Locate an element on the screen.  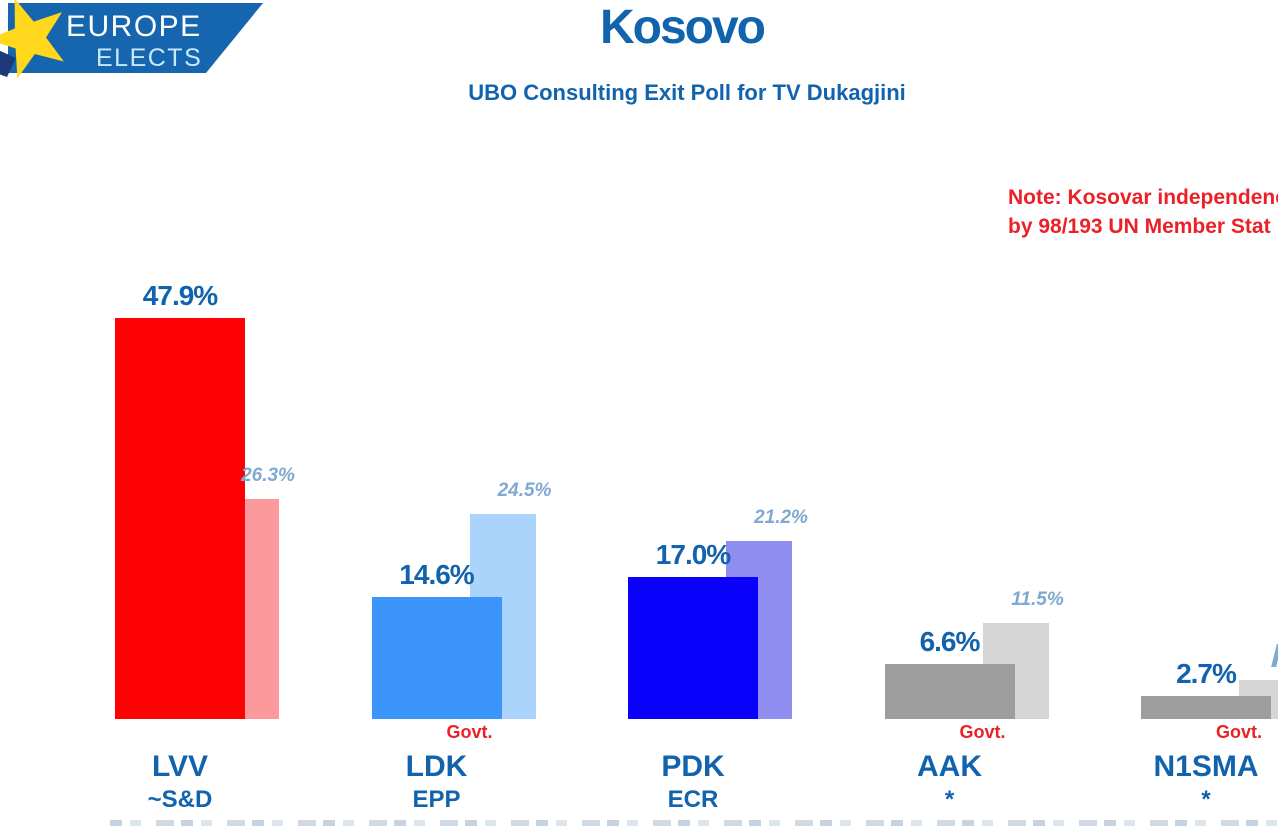
affiliation-label-LVV: ~S&D is located at coordinates (180, 799).